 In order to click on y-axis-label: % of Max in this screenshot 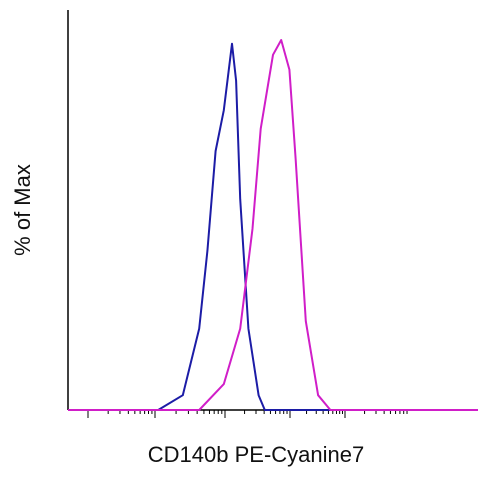, I will do `click(22, 210)`.